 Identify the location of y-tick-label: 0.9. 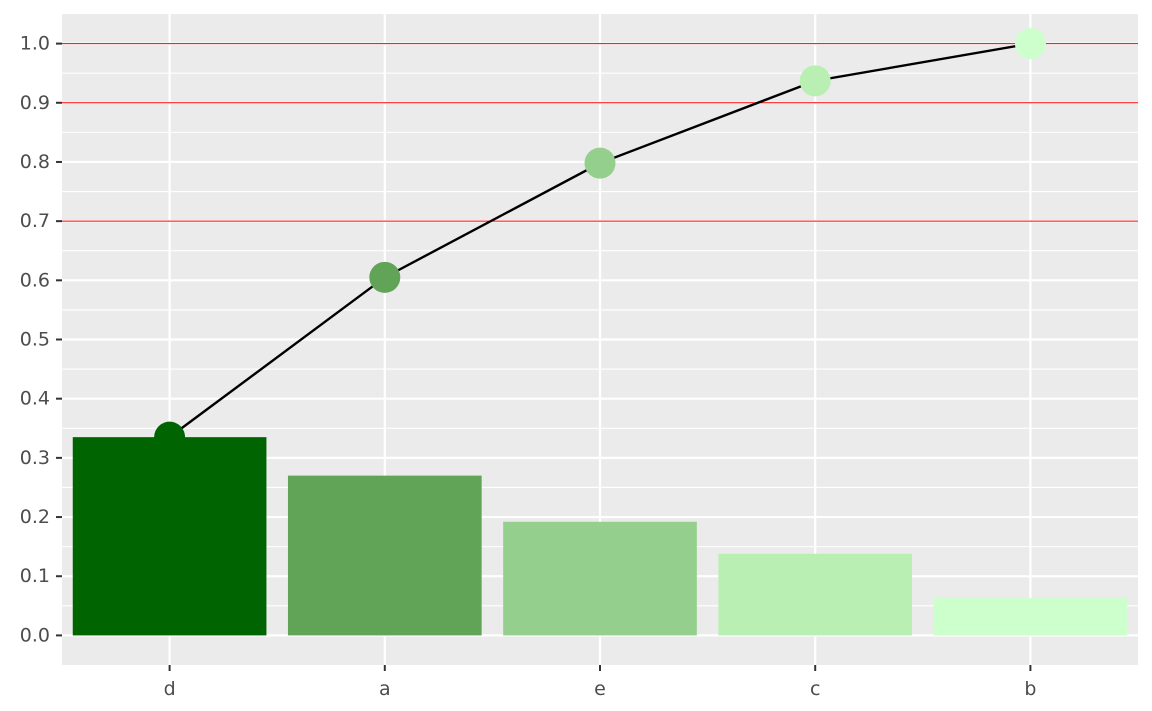
(35, 103).